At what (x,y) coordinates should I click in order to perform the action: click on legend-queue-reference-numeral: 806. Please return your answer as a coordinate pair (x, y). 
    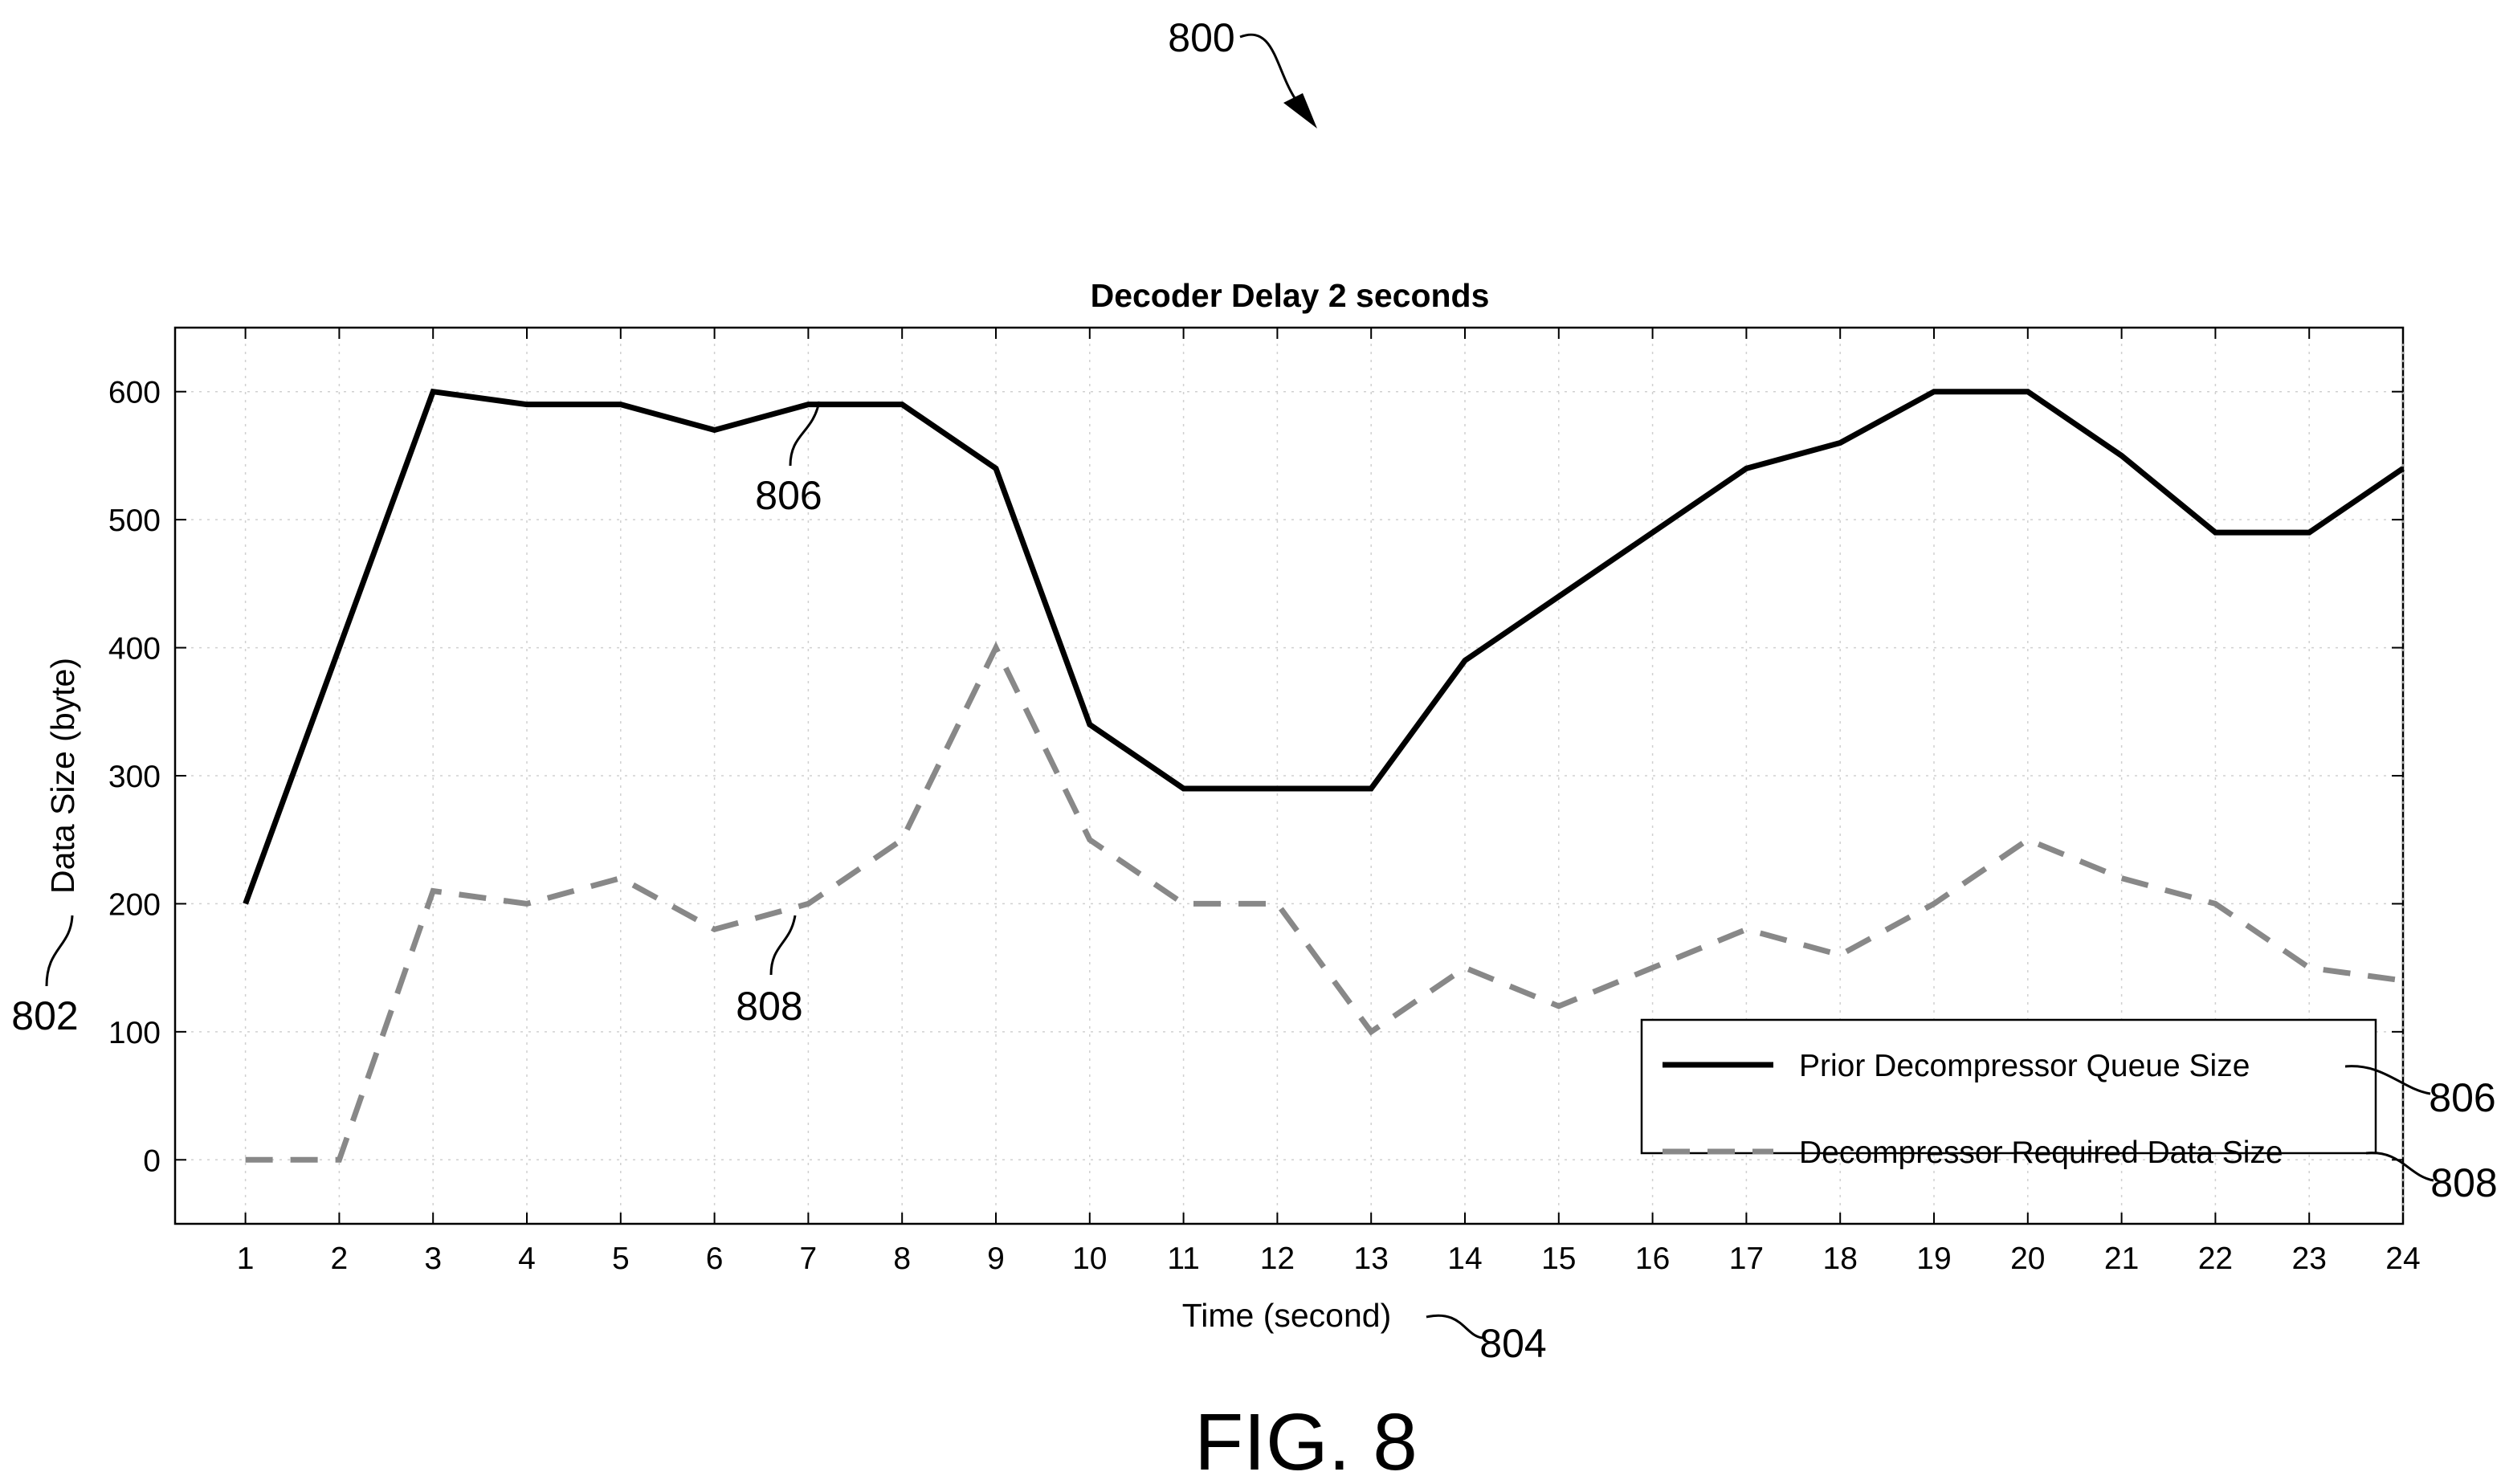
    Looking at the image, I should click on (2462, 1097).